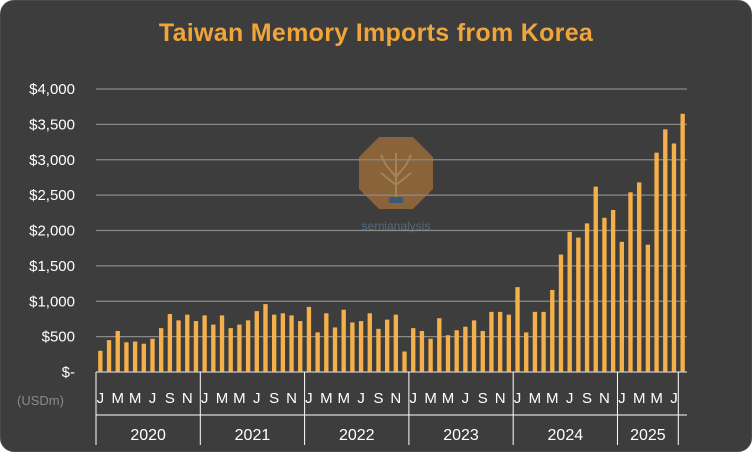 Image resolution: width=752 pixels, height=452 pixels. I want to click on watermark-text: semianalysis, so click(396, 226).